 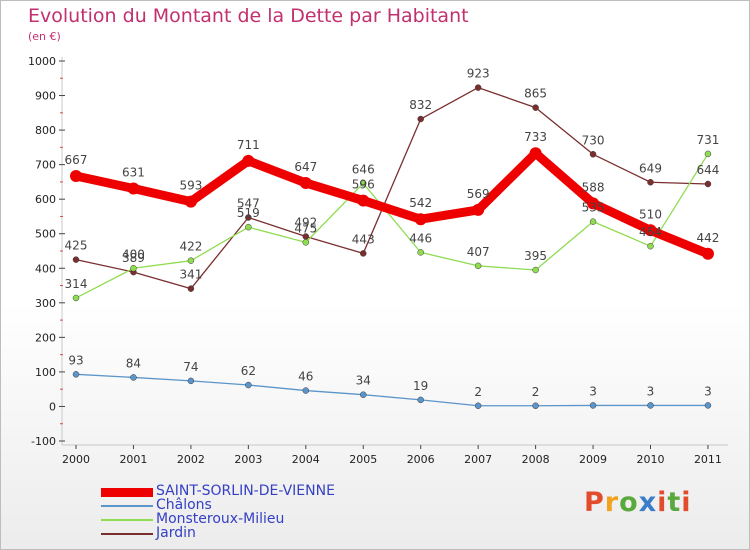 I want to click on legend-label: SAINT-SORLIN-DE-VIENNE, so click(x=245, y=491).